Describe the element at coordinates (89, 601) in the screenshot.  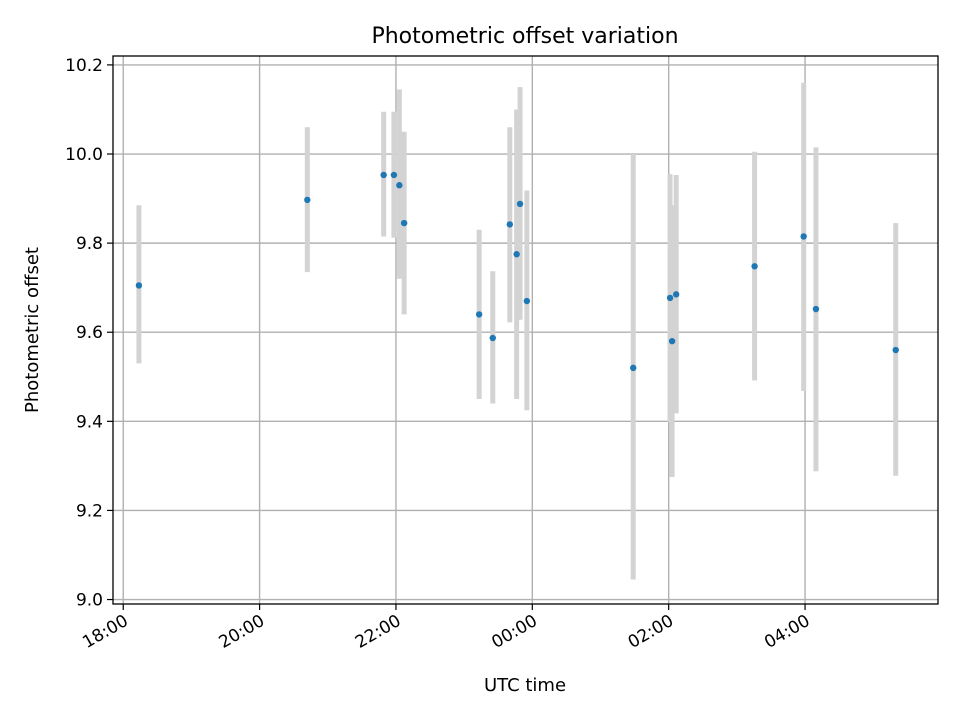
I see `y-tick-label: 9.0` at that location.